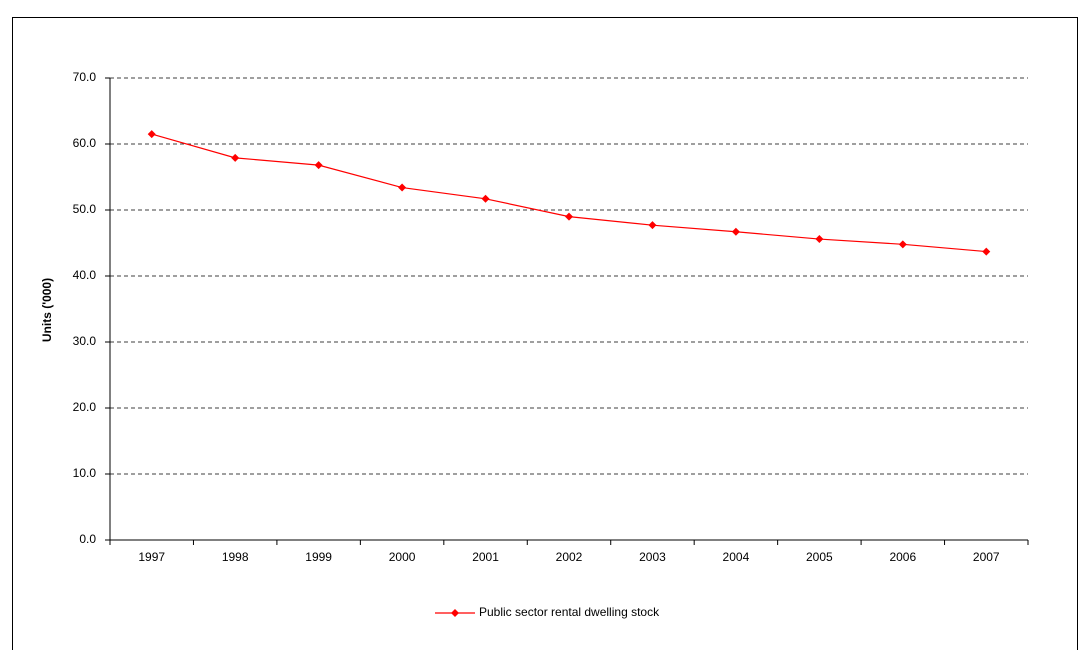 Image resolution: width=1090 pixels, height=650 pixels. What do you see at coordinates (902, 557) in the screenshot?
I see `x-tick-label: 2006` at bounding box center [902, 557].